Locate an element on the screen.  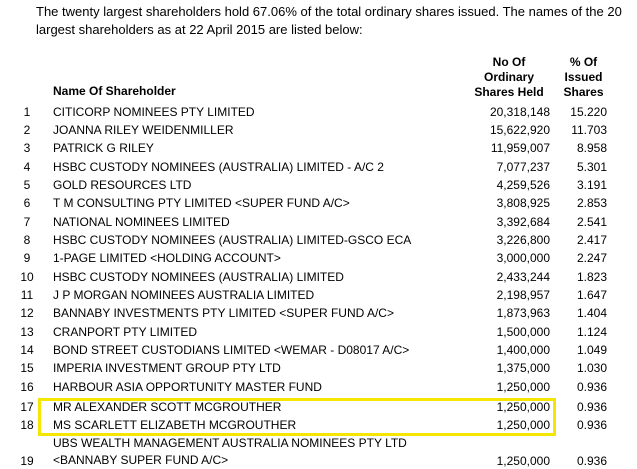
row-rank: 16 is located at coordinates (27, 387).